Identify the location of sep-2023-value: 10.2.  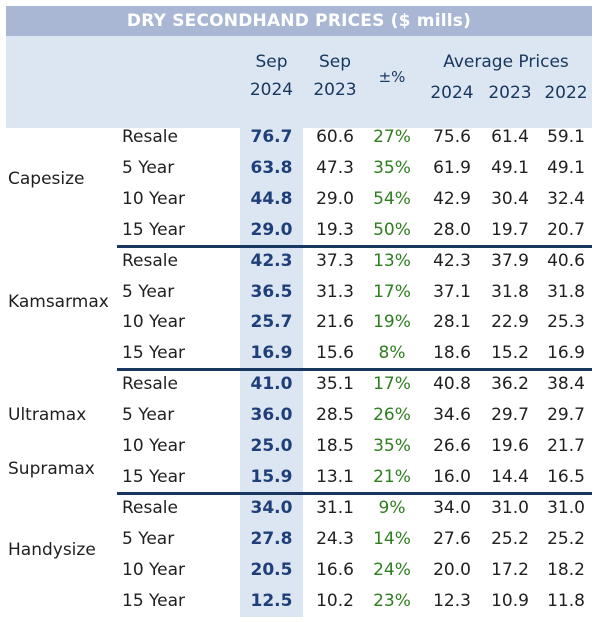
(335, 600).